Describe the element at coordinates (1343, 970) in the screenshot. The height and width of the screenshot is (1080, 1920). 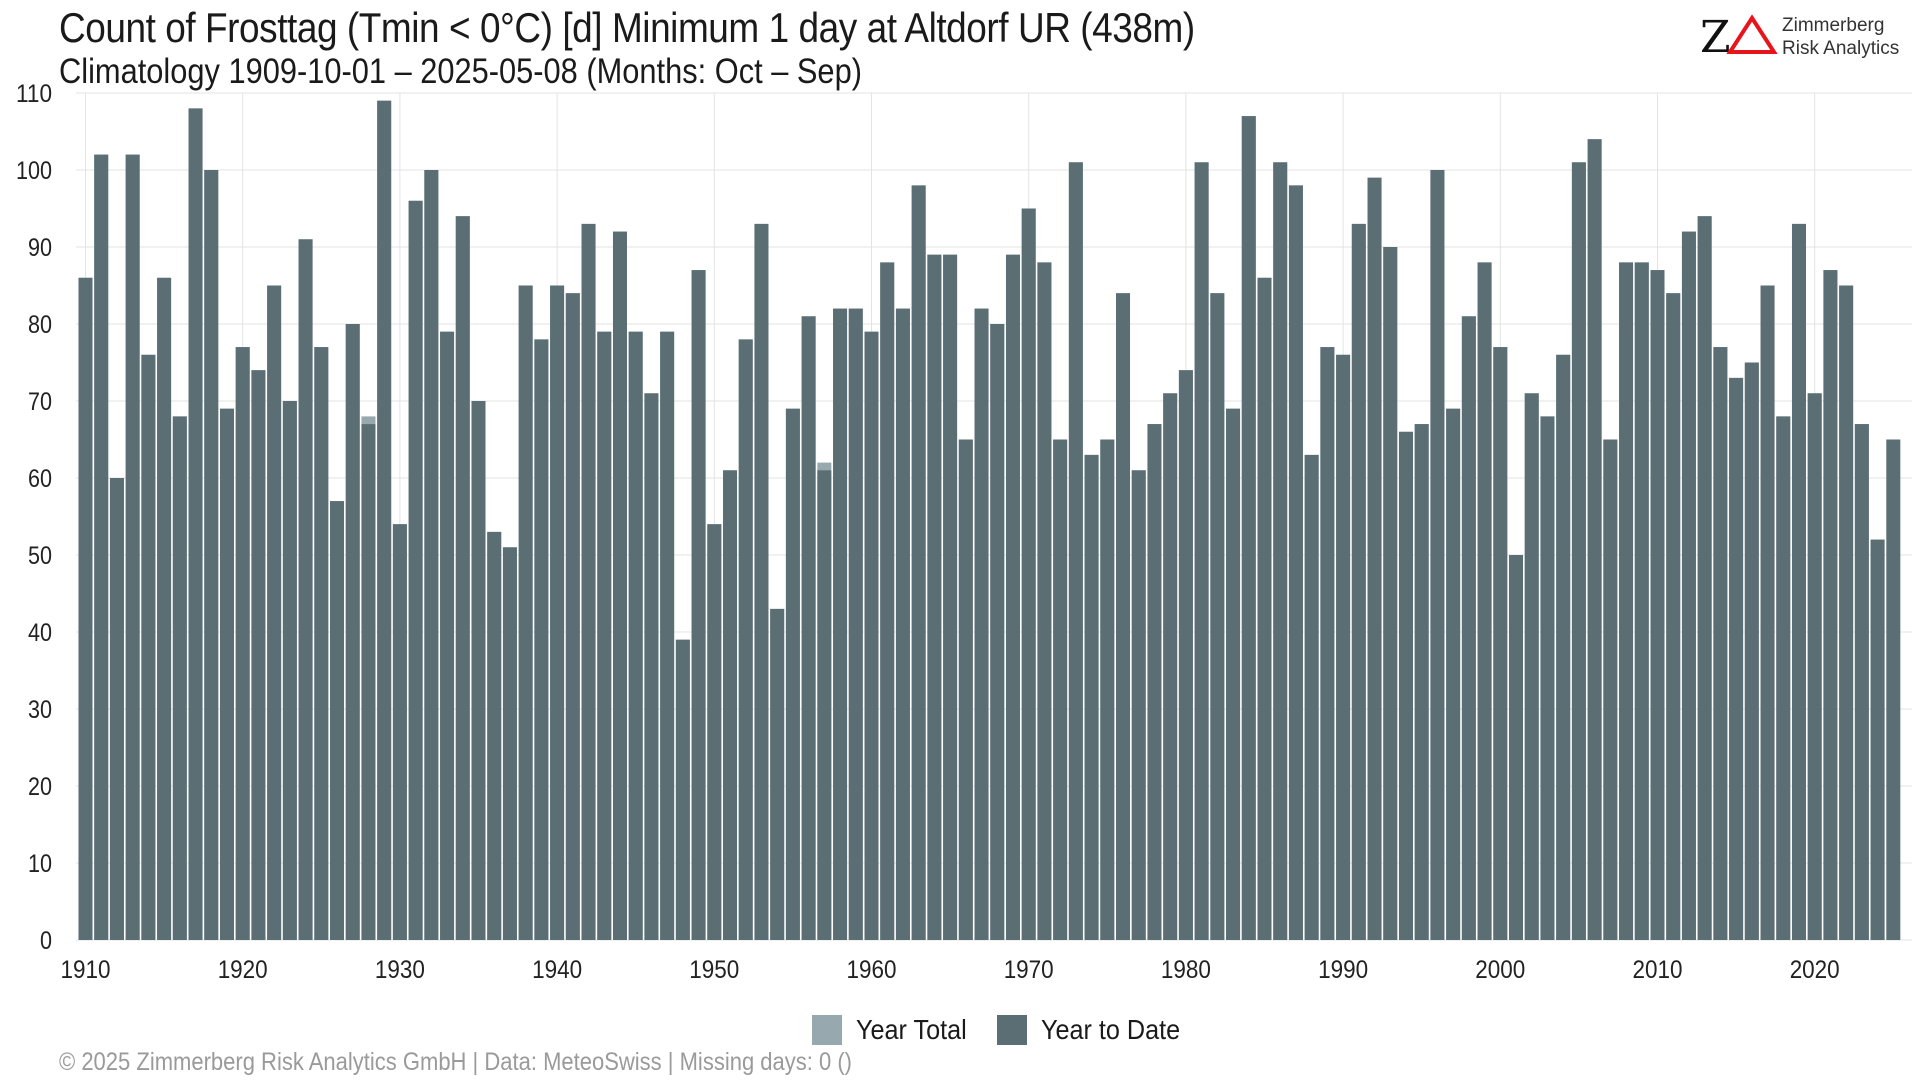
I see `x-tick-label: 1990` at that location.